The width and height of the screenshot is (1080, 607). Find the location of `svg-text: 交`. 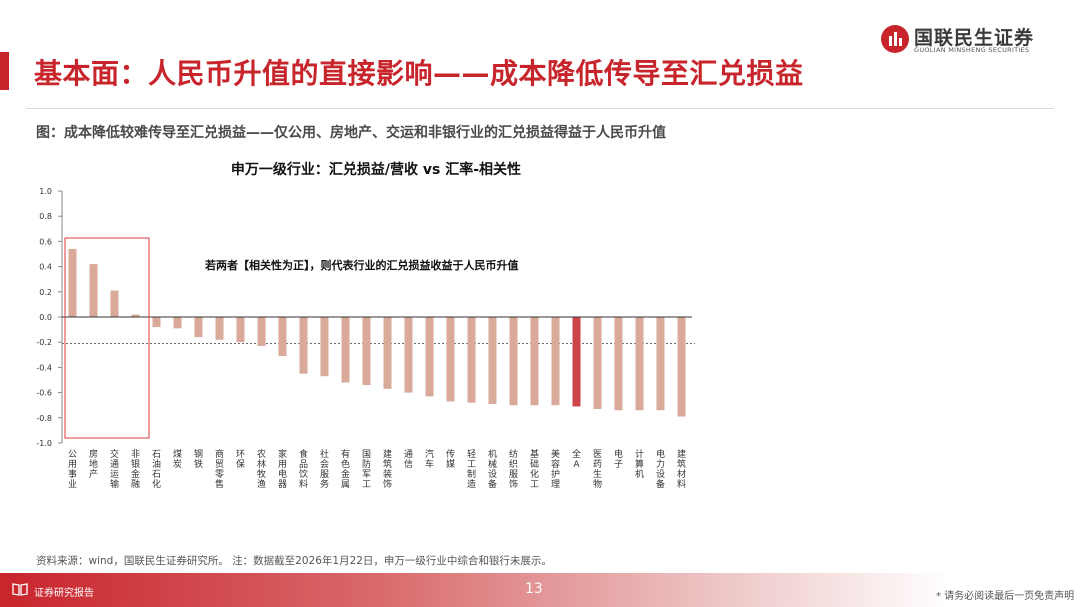

svg-text: 交 is located at coordinates (114, 454).